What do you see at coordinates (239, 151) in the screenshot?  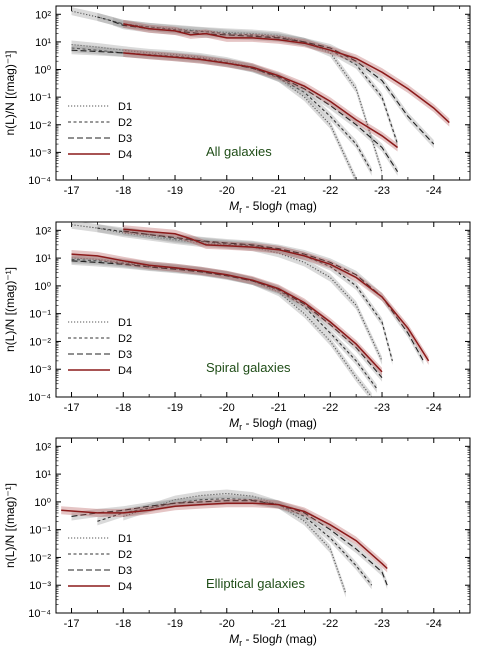 I see `panel-title: All galaxies` at bounding box center [239, 151].